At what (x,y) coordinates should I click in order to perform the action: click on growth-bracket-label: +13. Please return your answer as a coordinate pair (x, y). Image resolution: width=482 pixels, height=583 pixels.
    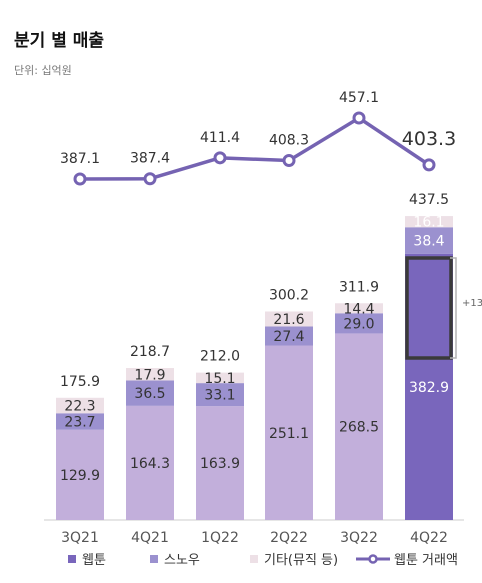
    Looking at the image, I should click on (472, 303).